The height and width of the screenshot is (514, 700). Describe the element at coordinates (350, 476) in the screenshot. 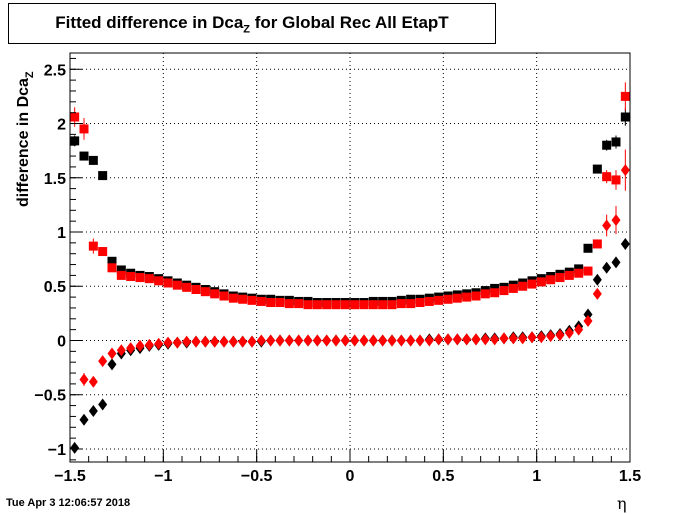

I see `x-tick-label: 0` at that location.